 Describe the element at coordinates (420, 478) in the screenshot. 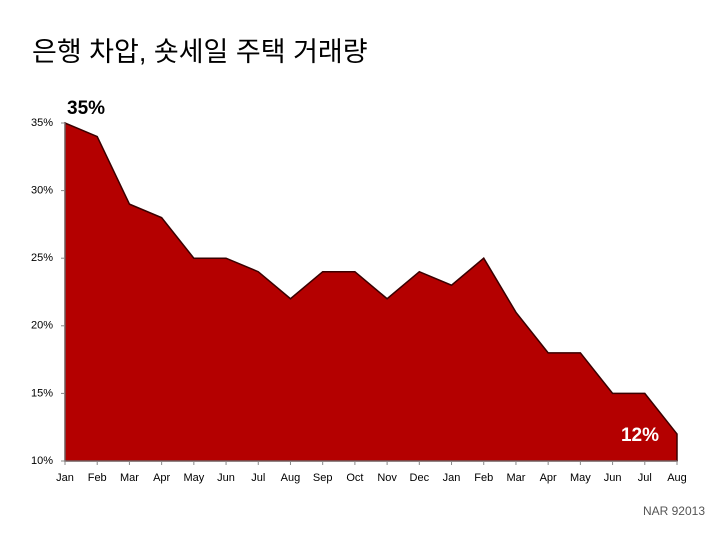

I see `x-tick-label: Dec` at that location.